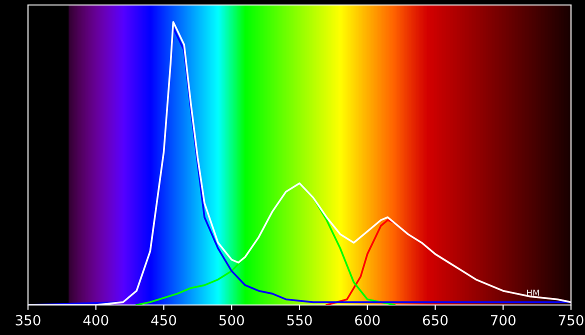 The height and width of the screenshot is (335, 585). I want to click on x-tick-label: 650, so click(435, 320).